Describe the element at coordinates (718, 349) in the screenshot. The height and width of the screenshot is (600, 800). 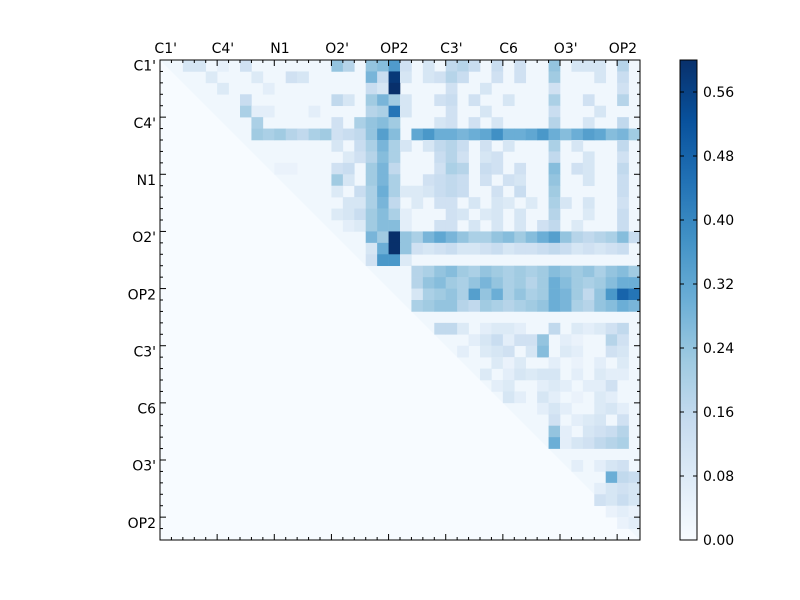
I see `colorbar-tick-label: 0.24` at that location.